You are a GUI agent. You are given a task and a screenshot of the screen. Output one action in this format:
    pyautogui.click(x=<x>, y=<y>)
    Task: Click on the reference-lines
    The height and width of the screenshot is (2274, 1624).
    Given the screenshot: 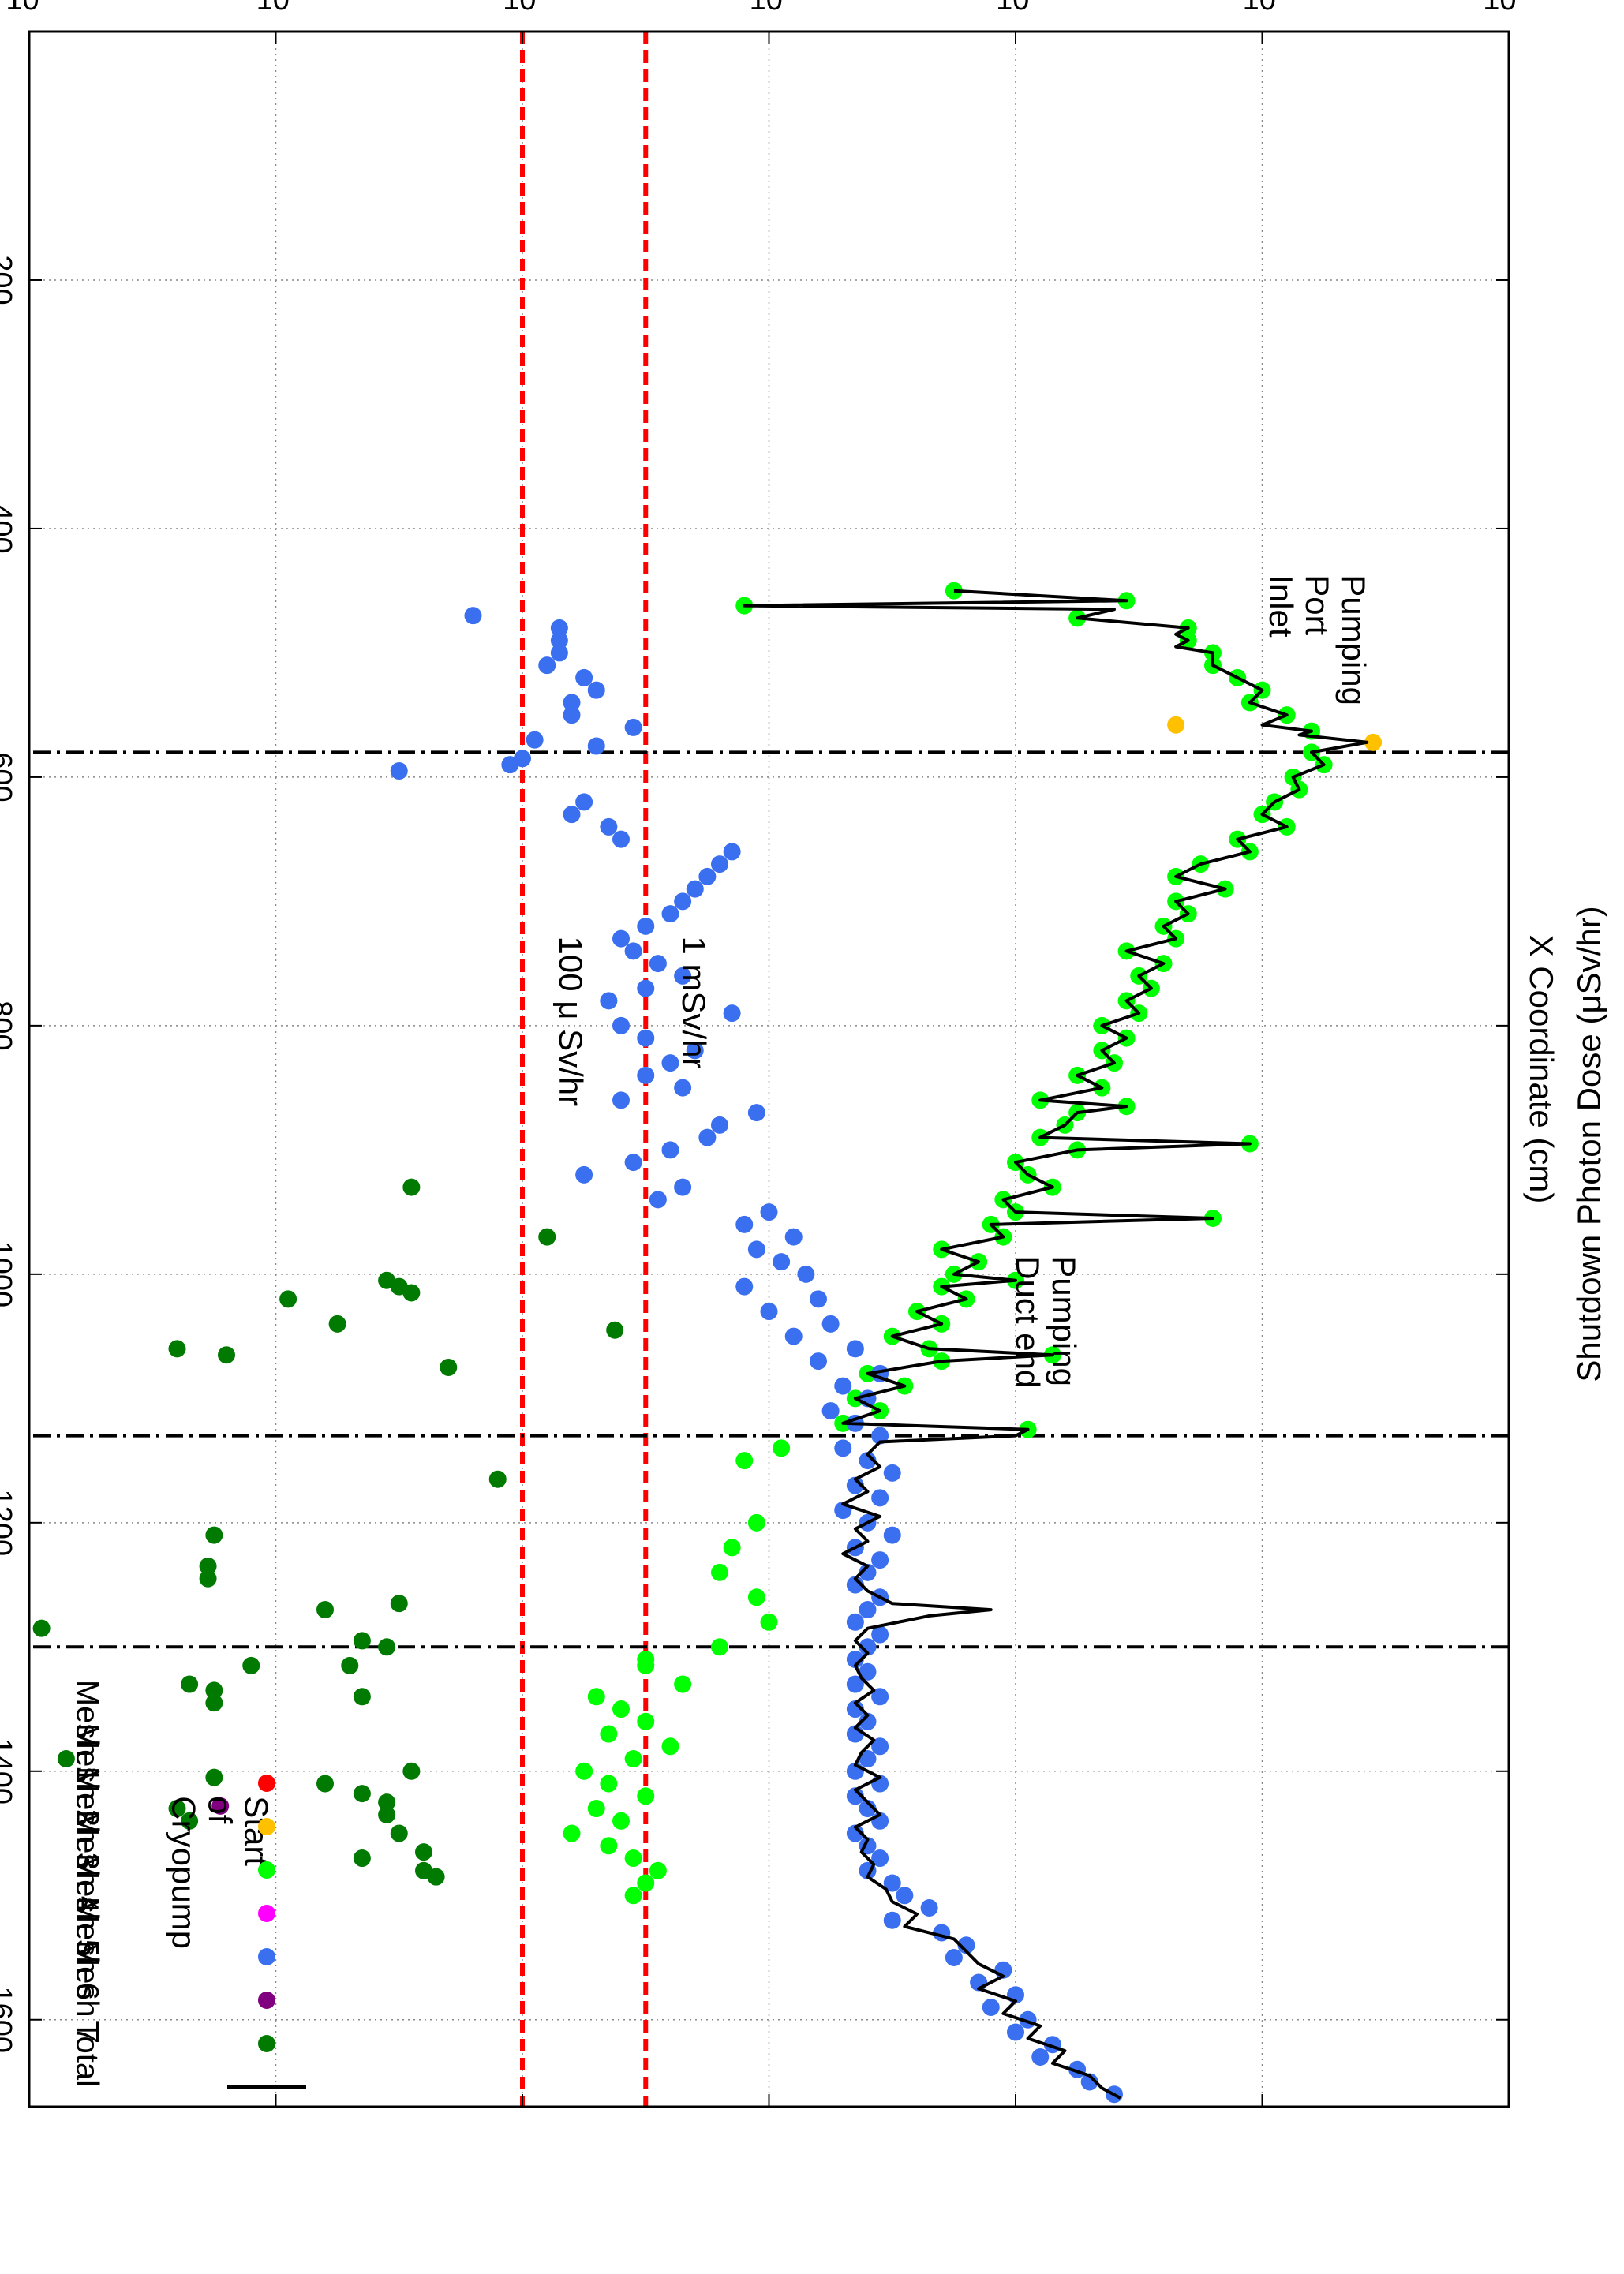 What is the action you would take?
    pyautogui.click(x=584, y=1069)
    